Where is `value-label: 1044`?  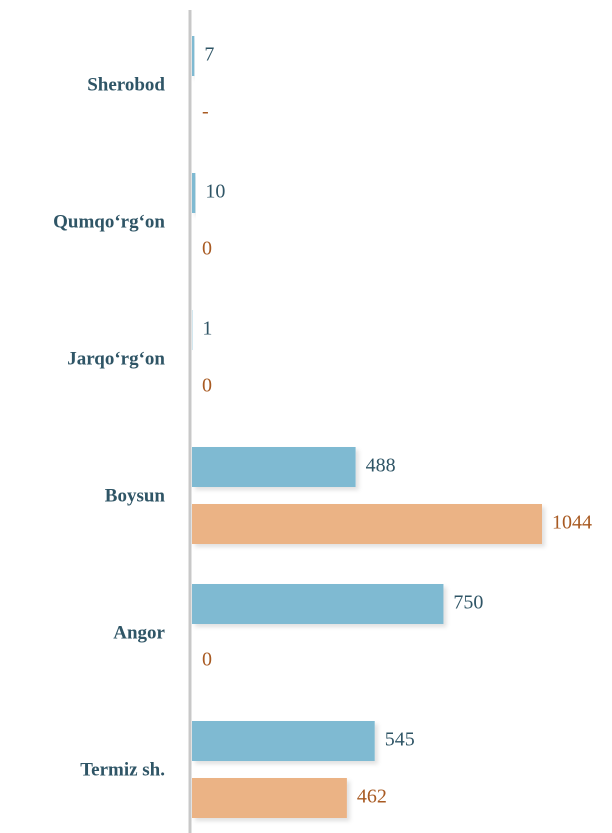 value-label: 1044 is located at coordinates (572, 523).